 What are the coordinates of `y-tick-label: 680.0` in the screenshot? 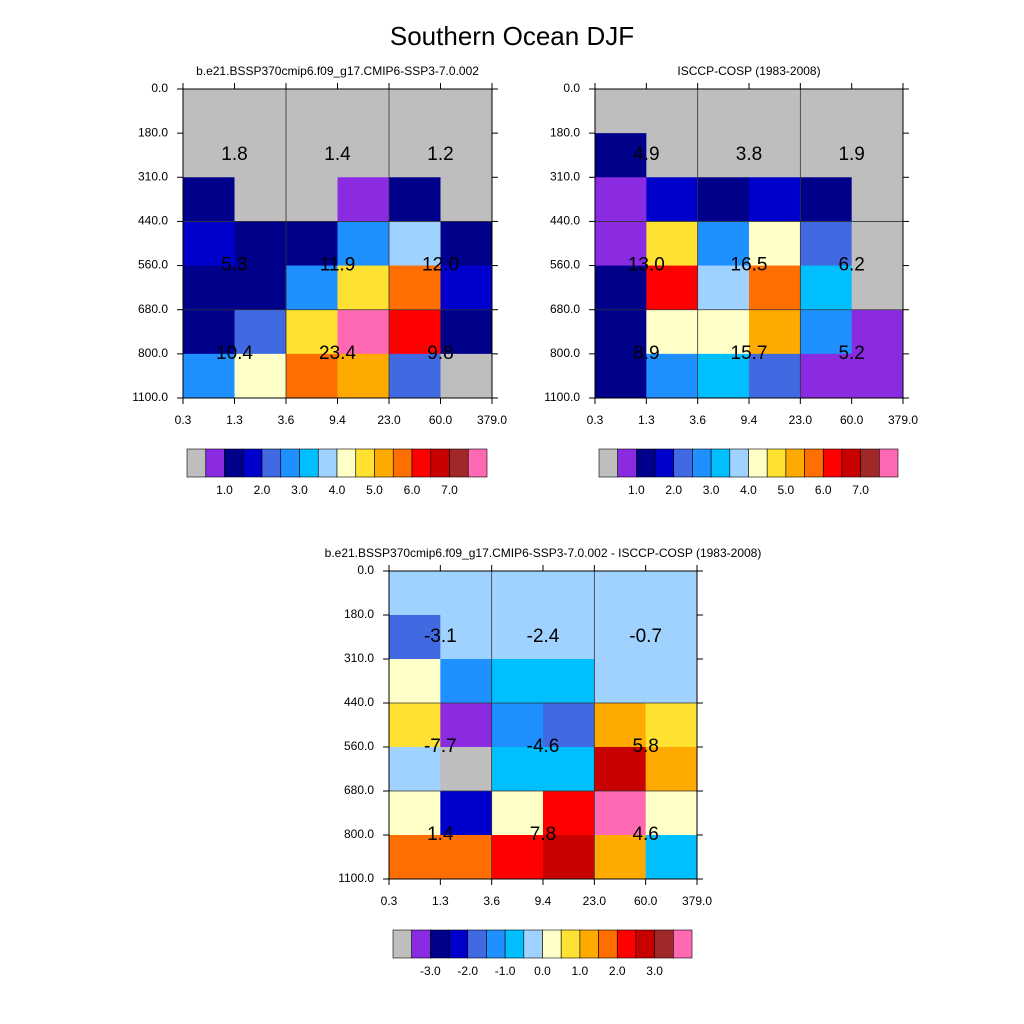 It's located at (153, 309).